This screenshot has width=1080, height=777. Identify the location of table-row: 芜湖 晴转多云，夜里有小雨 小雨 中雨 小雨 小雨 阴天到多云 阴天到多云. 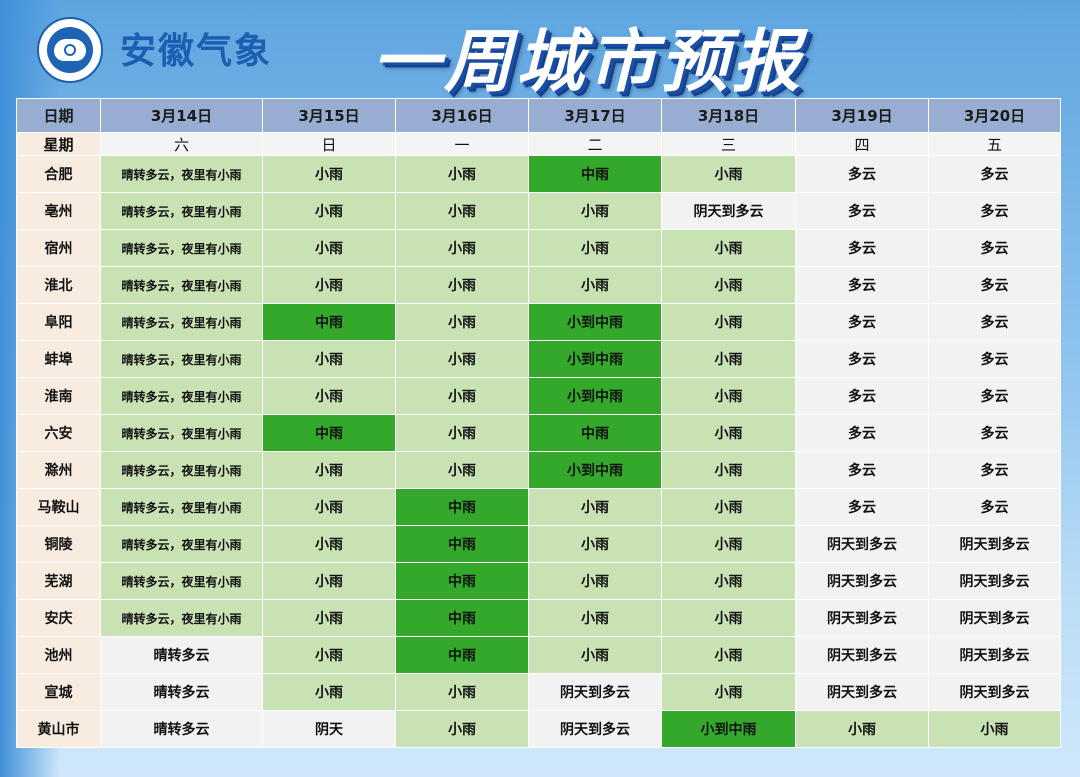
(538, 581).